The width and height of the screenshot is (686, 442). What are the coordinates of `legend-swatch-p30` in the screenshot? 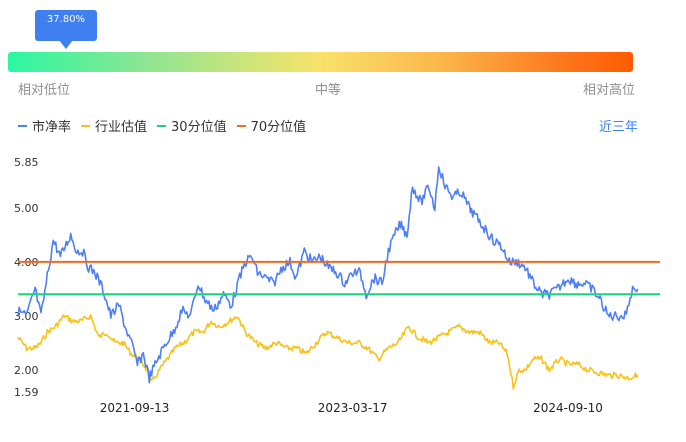 It's located at (162, 125).